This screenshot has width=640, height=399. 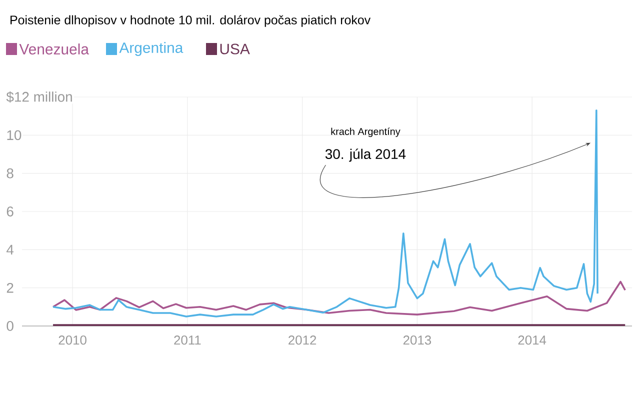 What do you see at coordinates (10, 326) in the screenshot?
I see `y-tick-label: 0` at bounding box center [10, 326].